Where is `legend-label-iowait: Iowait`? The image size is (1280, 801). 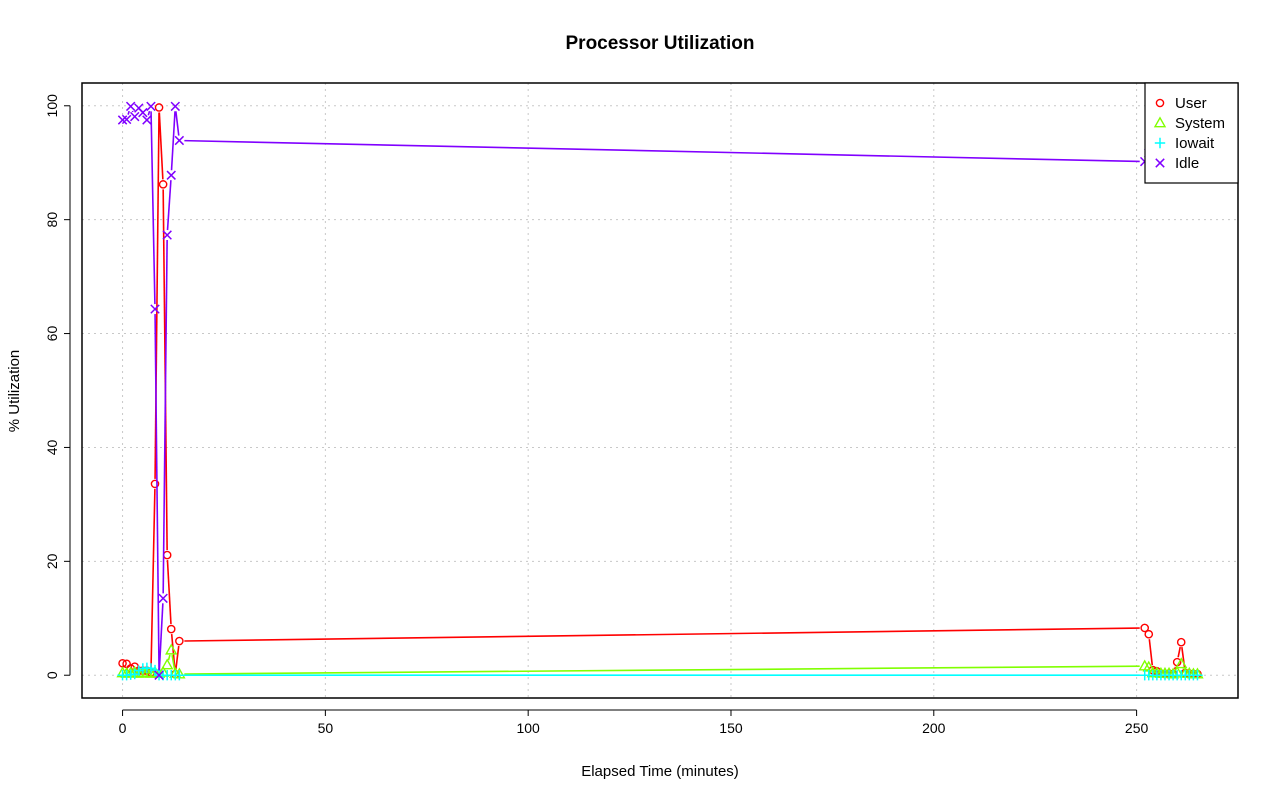 legend-label-iowait: Iowait is located at coordinates (1195, 143).